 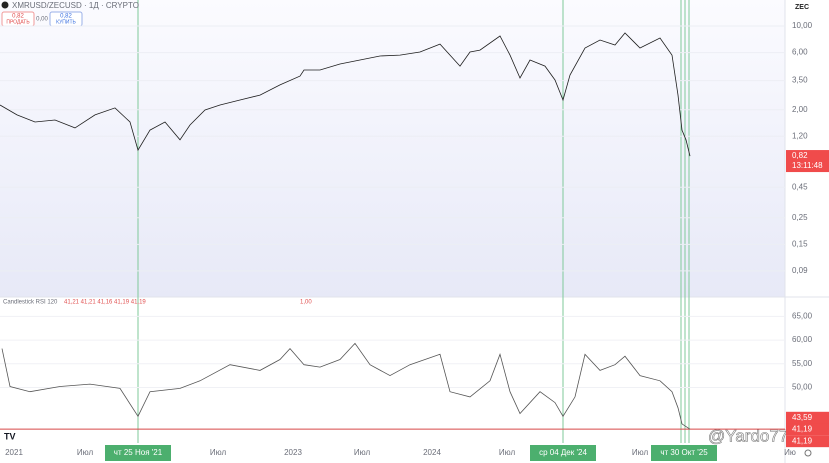 What do you see at coordinates (808, 453) in the screenshot?
I see `settings-icon` at bounding box center [808, 453].